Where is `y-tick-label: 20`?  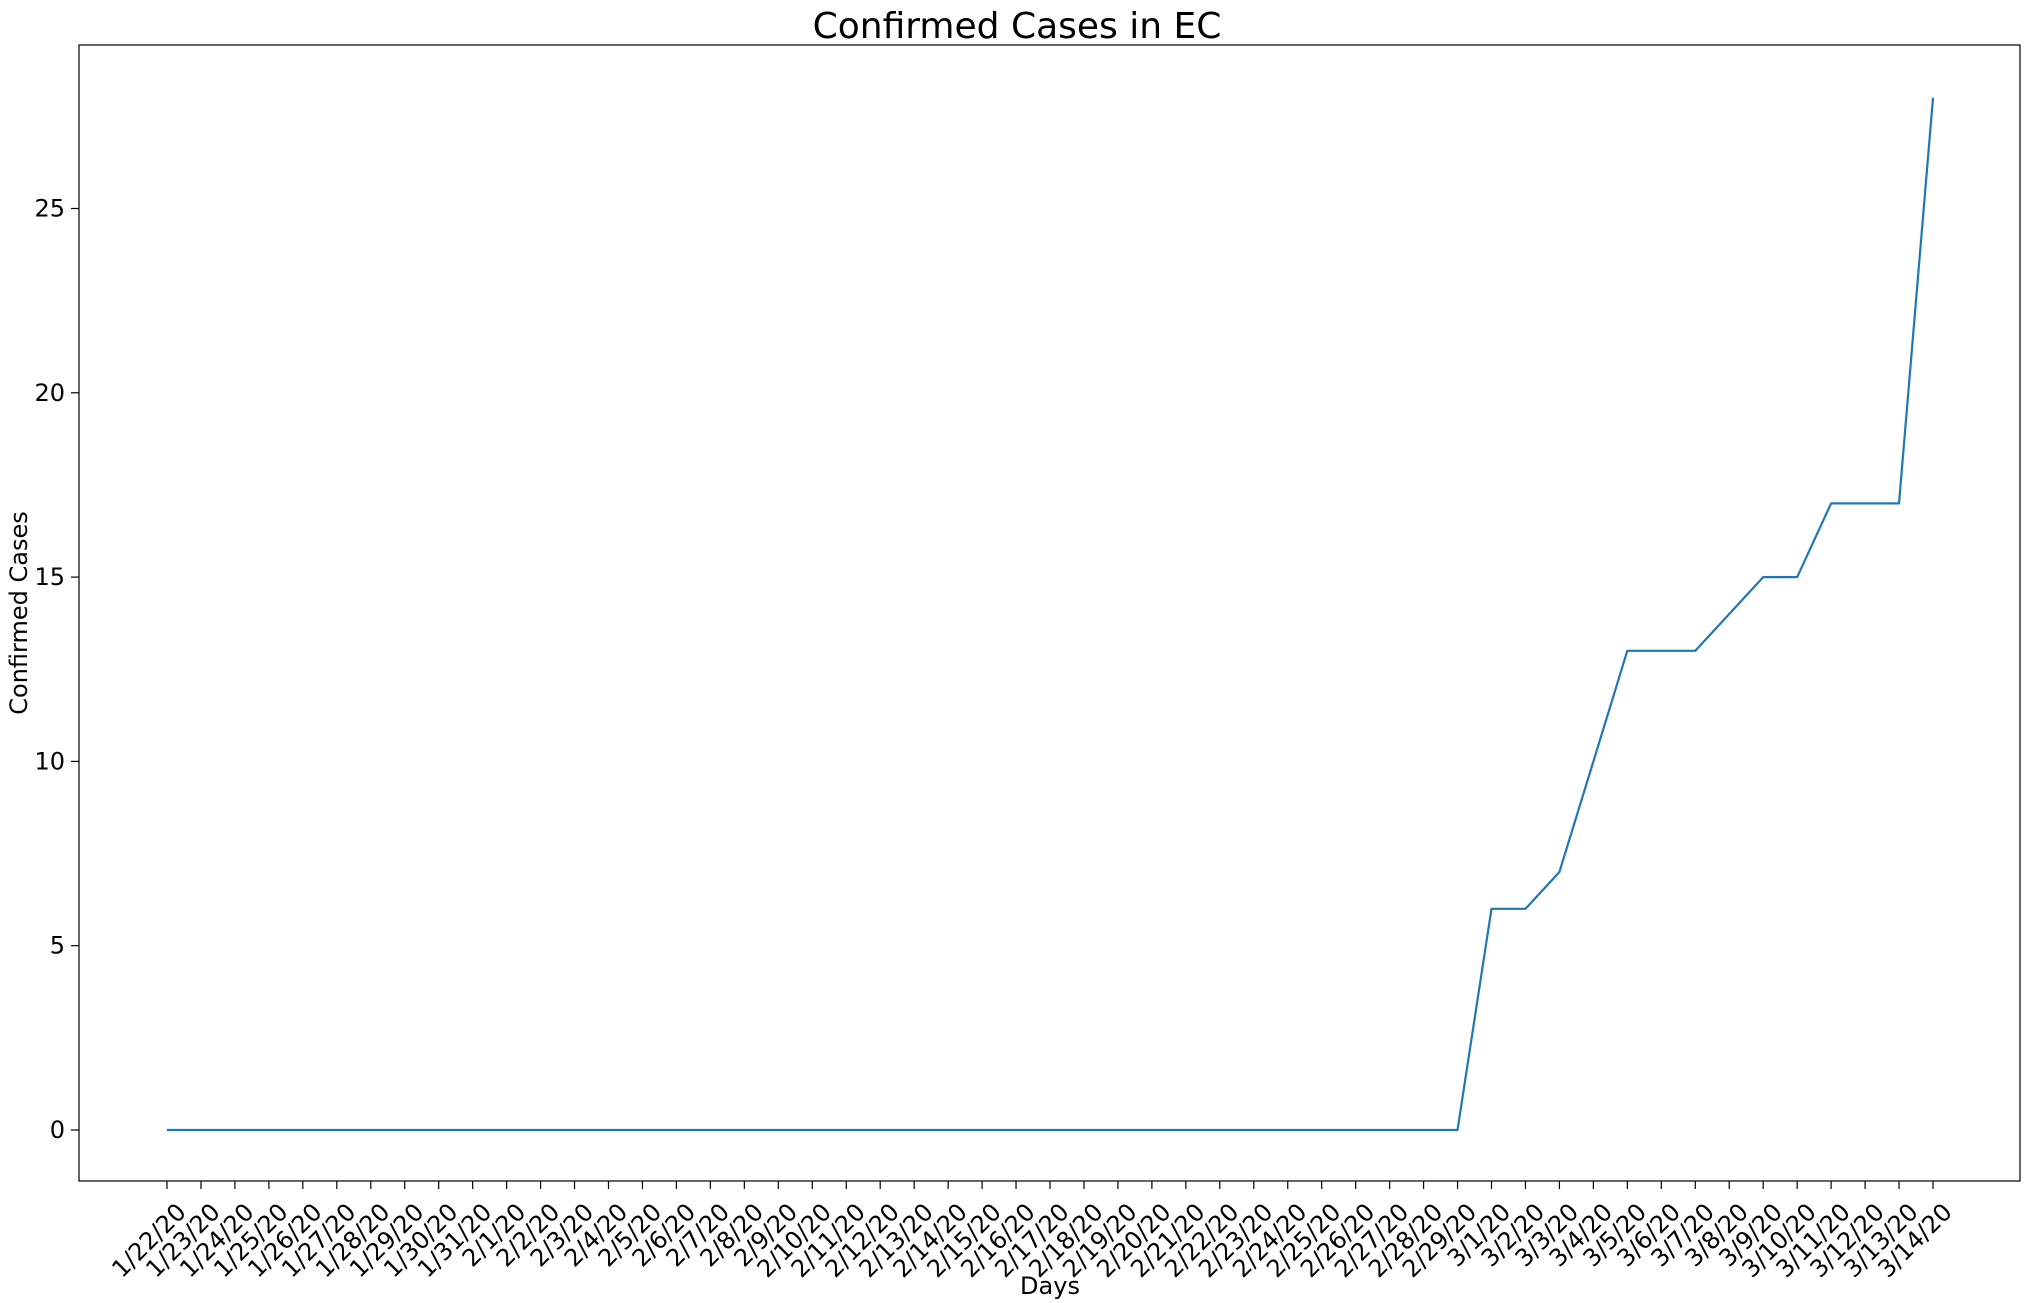
y-tick-label: 20 is located at coordinates (49, 393).